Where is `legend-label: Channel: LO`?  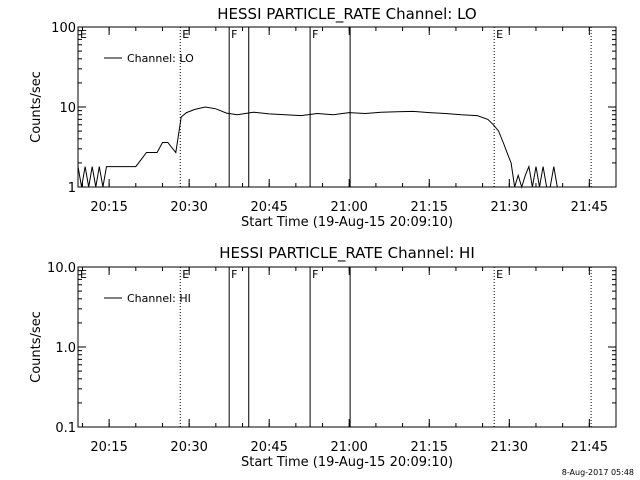 legend-label: Channel: LO is located at coordinates (160, 58).